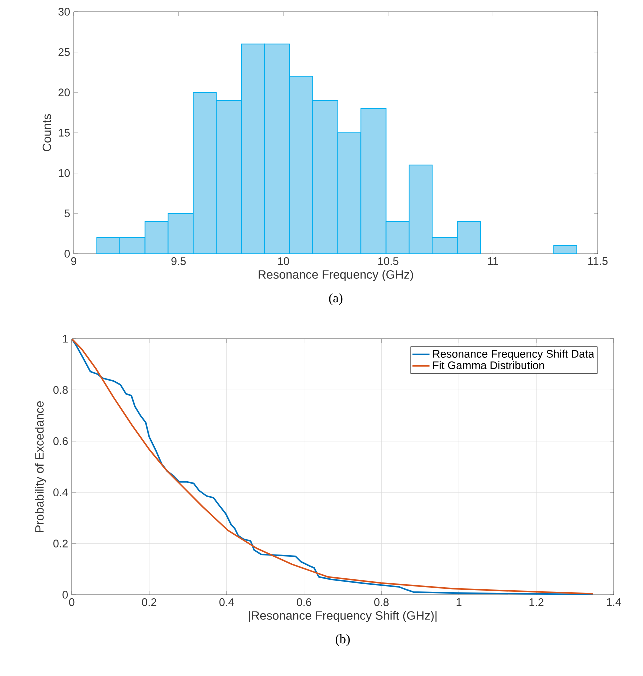  I want to click on y-tick-label: 10, so click(64, 173).